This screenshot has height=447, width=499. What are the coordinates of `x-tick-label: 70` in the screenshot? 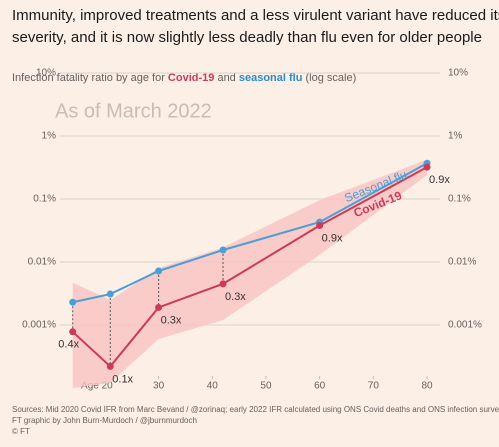 It's located at (374, 386).